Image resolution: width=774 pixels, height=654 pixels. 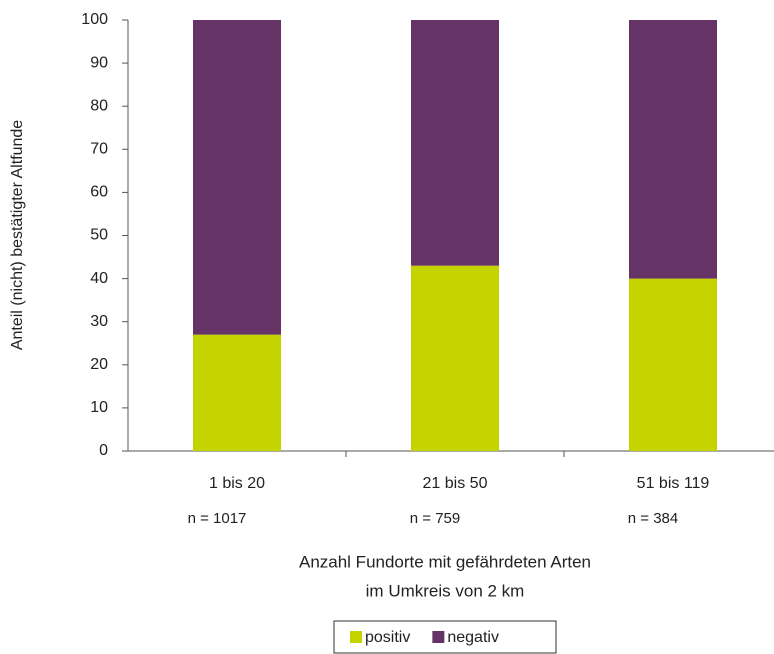 What do you see at coordinates (435, 518) in the screenshot?
I see `annotation: n = 759` at bounding box center [435, 518].